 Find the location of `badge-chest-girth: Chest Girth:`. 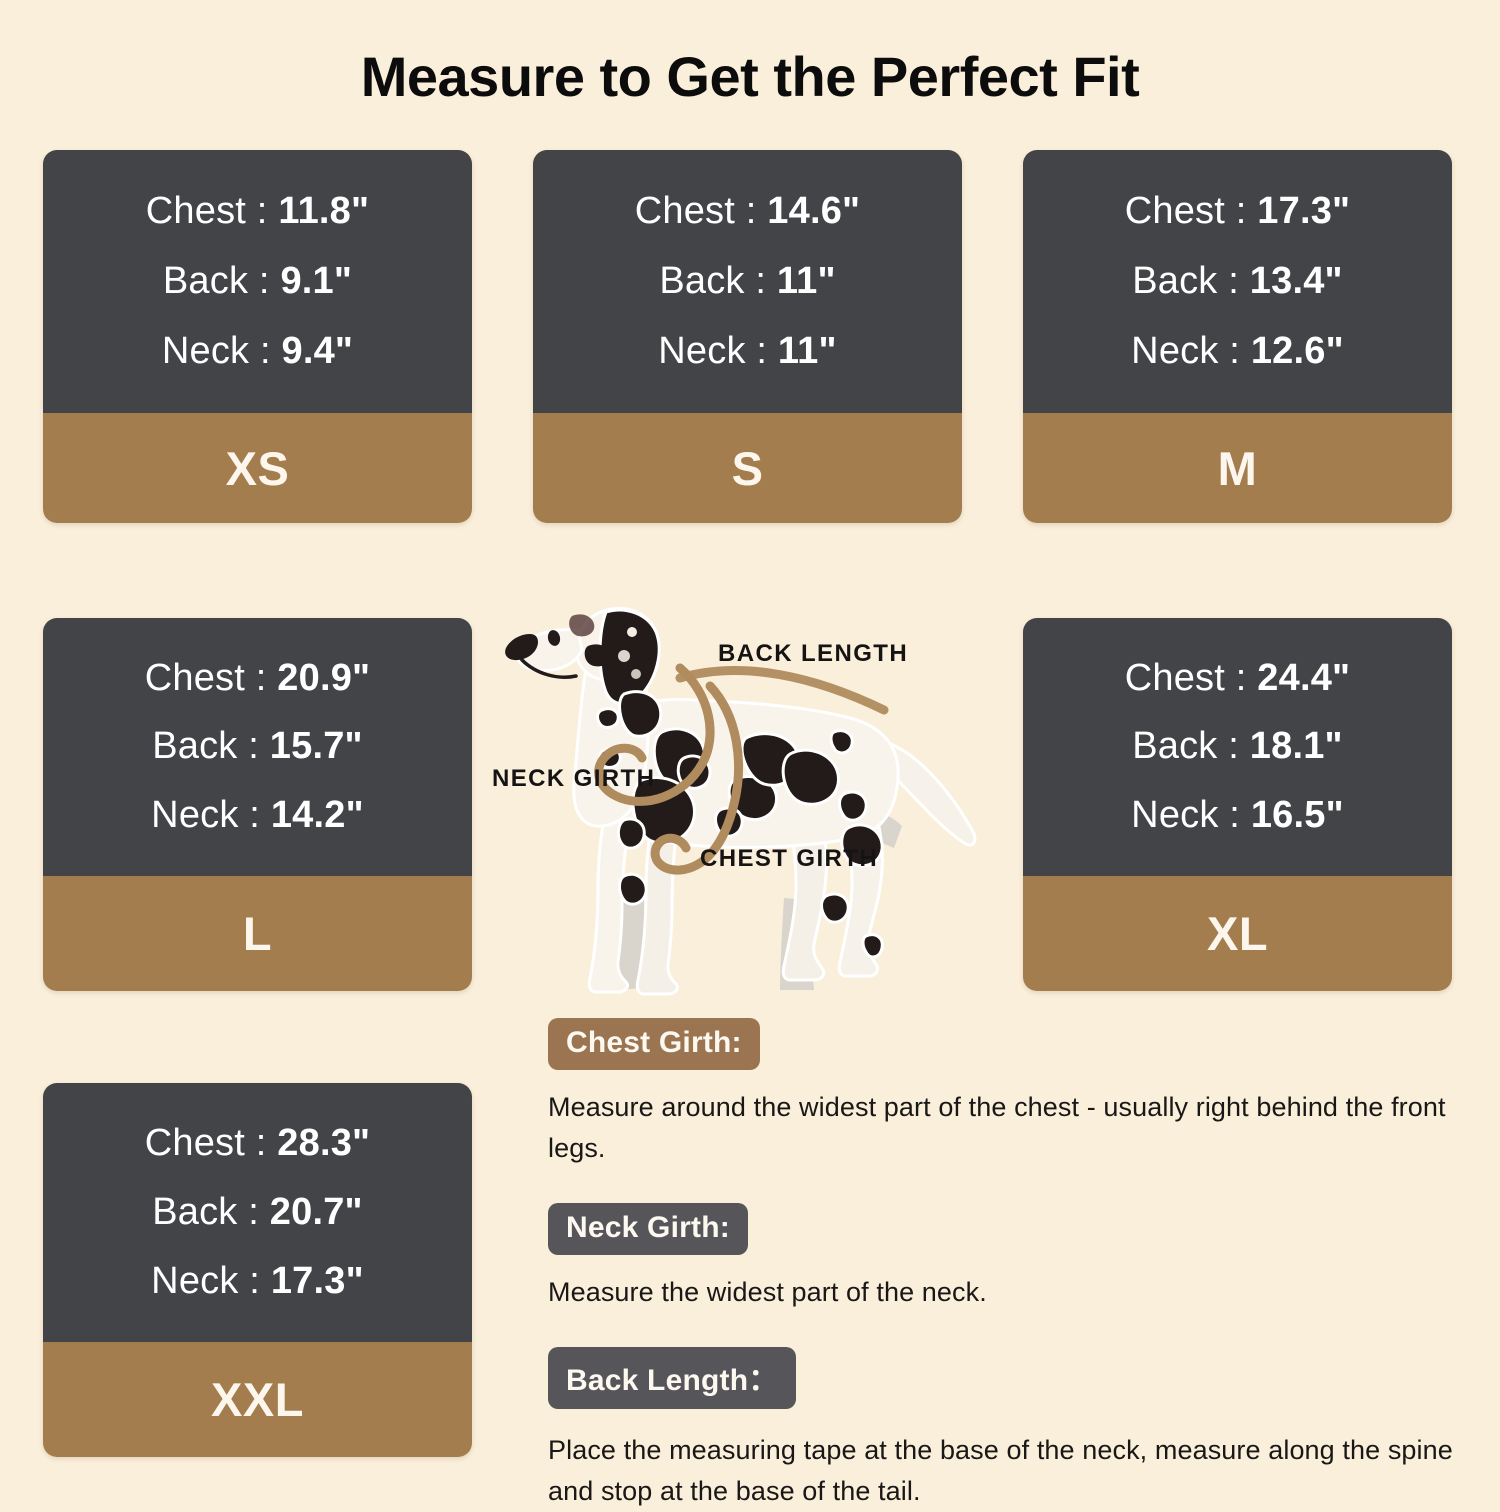

badge-chest-girth: Chest Girth: is located at coordinates (654, 1044).